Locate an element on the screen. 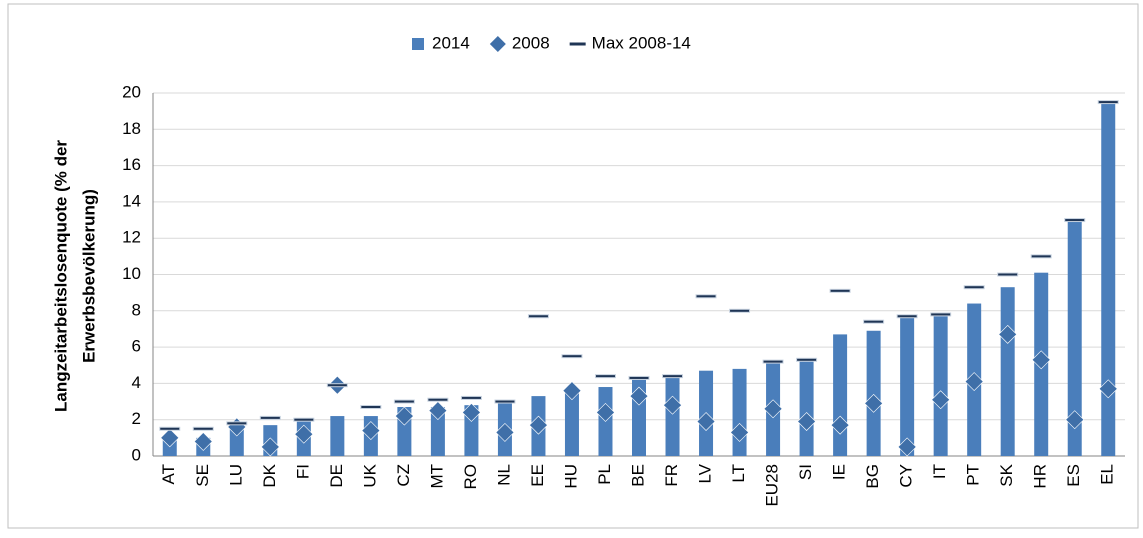 The height and width of the screenshot is (538, 1143). x-tick-label: LT is located at coordinates (738, 473).